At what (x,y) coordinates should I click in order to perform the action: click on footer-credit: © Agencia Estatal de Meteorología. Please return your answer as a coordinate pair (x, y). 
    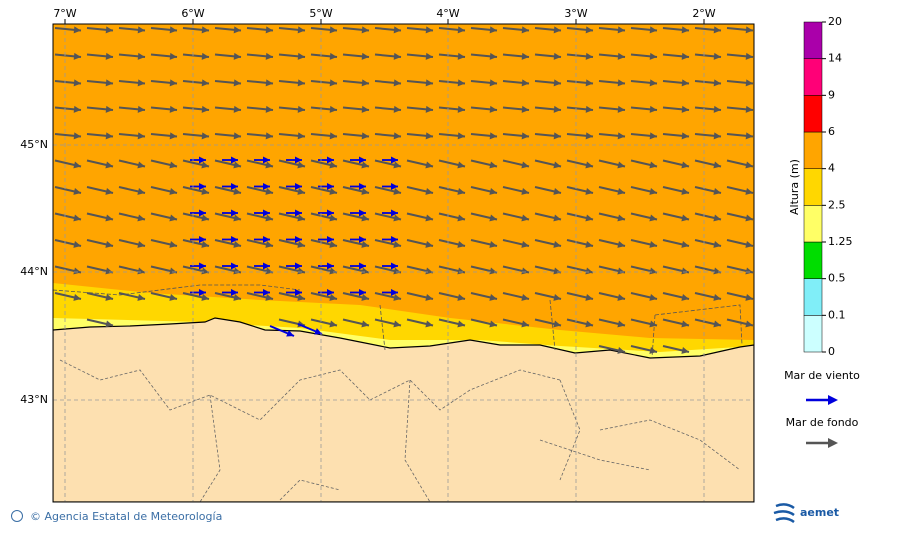
    Looking at the image, I should click on (126, 516).